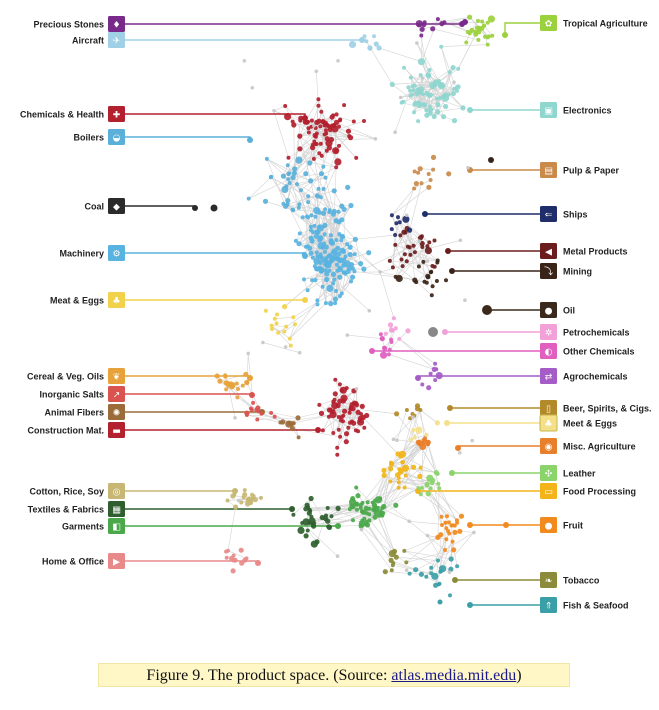  Describe the element at coordinates (250, 140) in the screenshot. I see `anchor-node-boilers` at that location.